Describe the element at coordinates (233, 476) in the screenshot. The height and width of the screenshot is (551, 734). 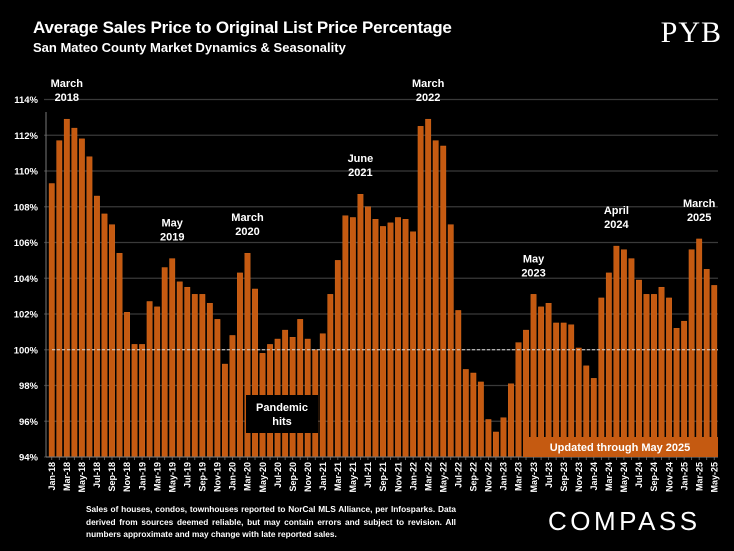
I see `x-tick-label: Jan-20` at that location.